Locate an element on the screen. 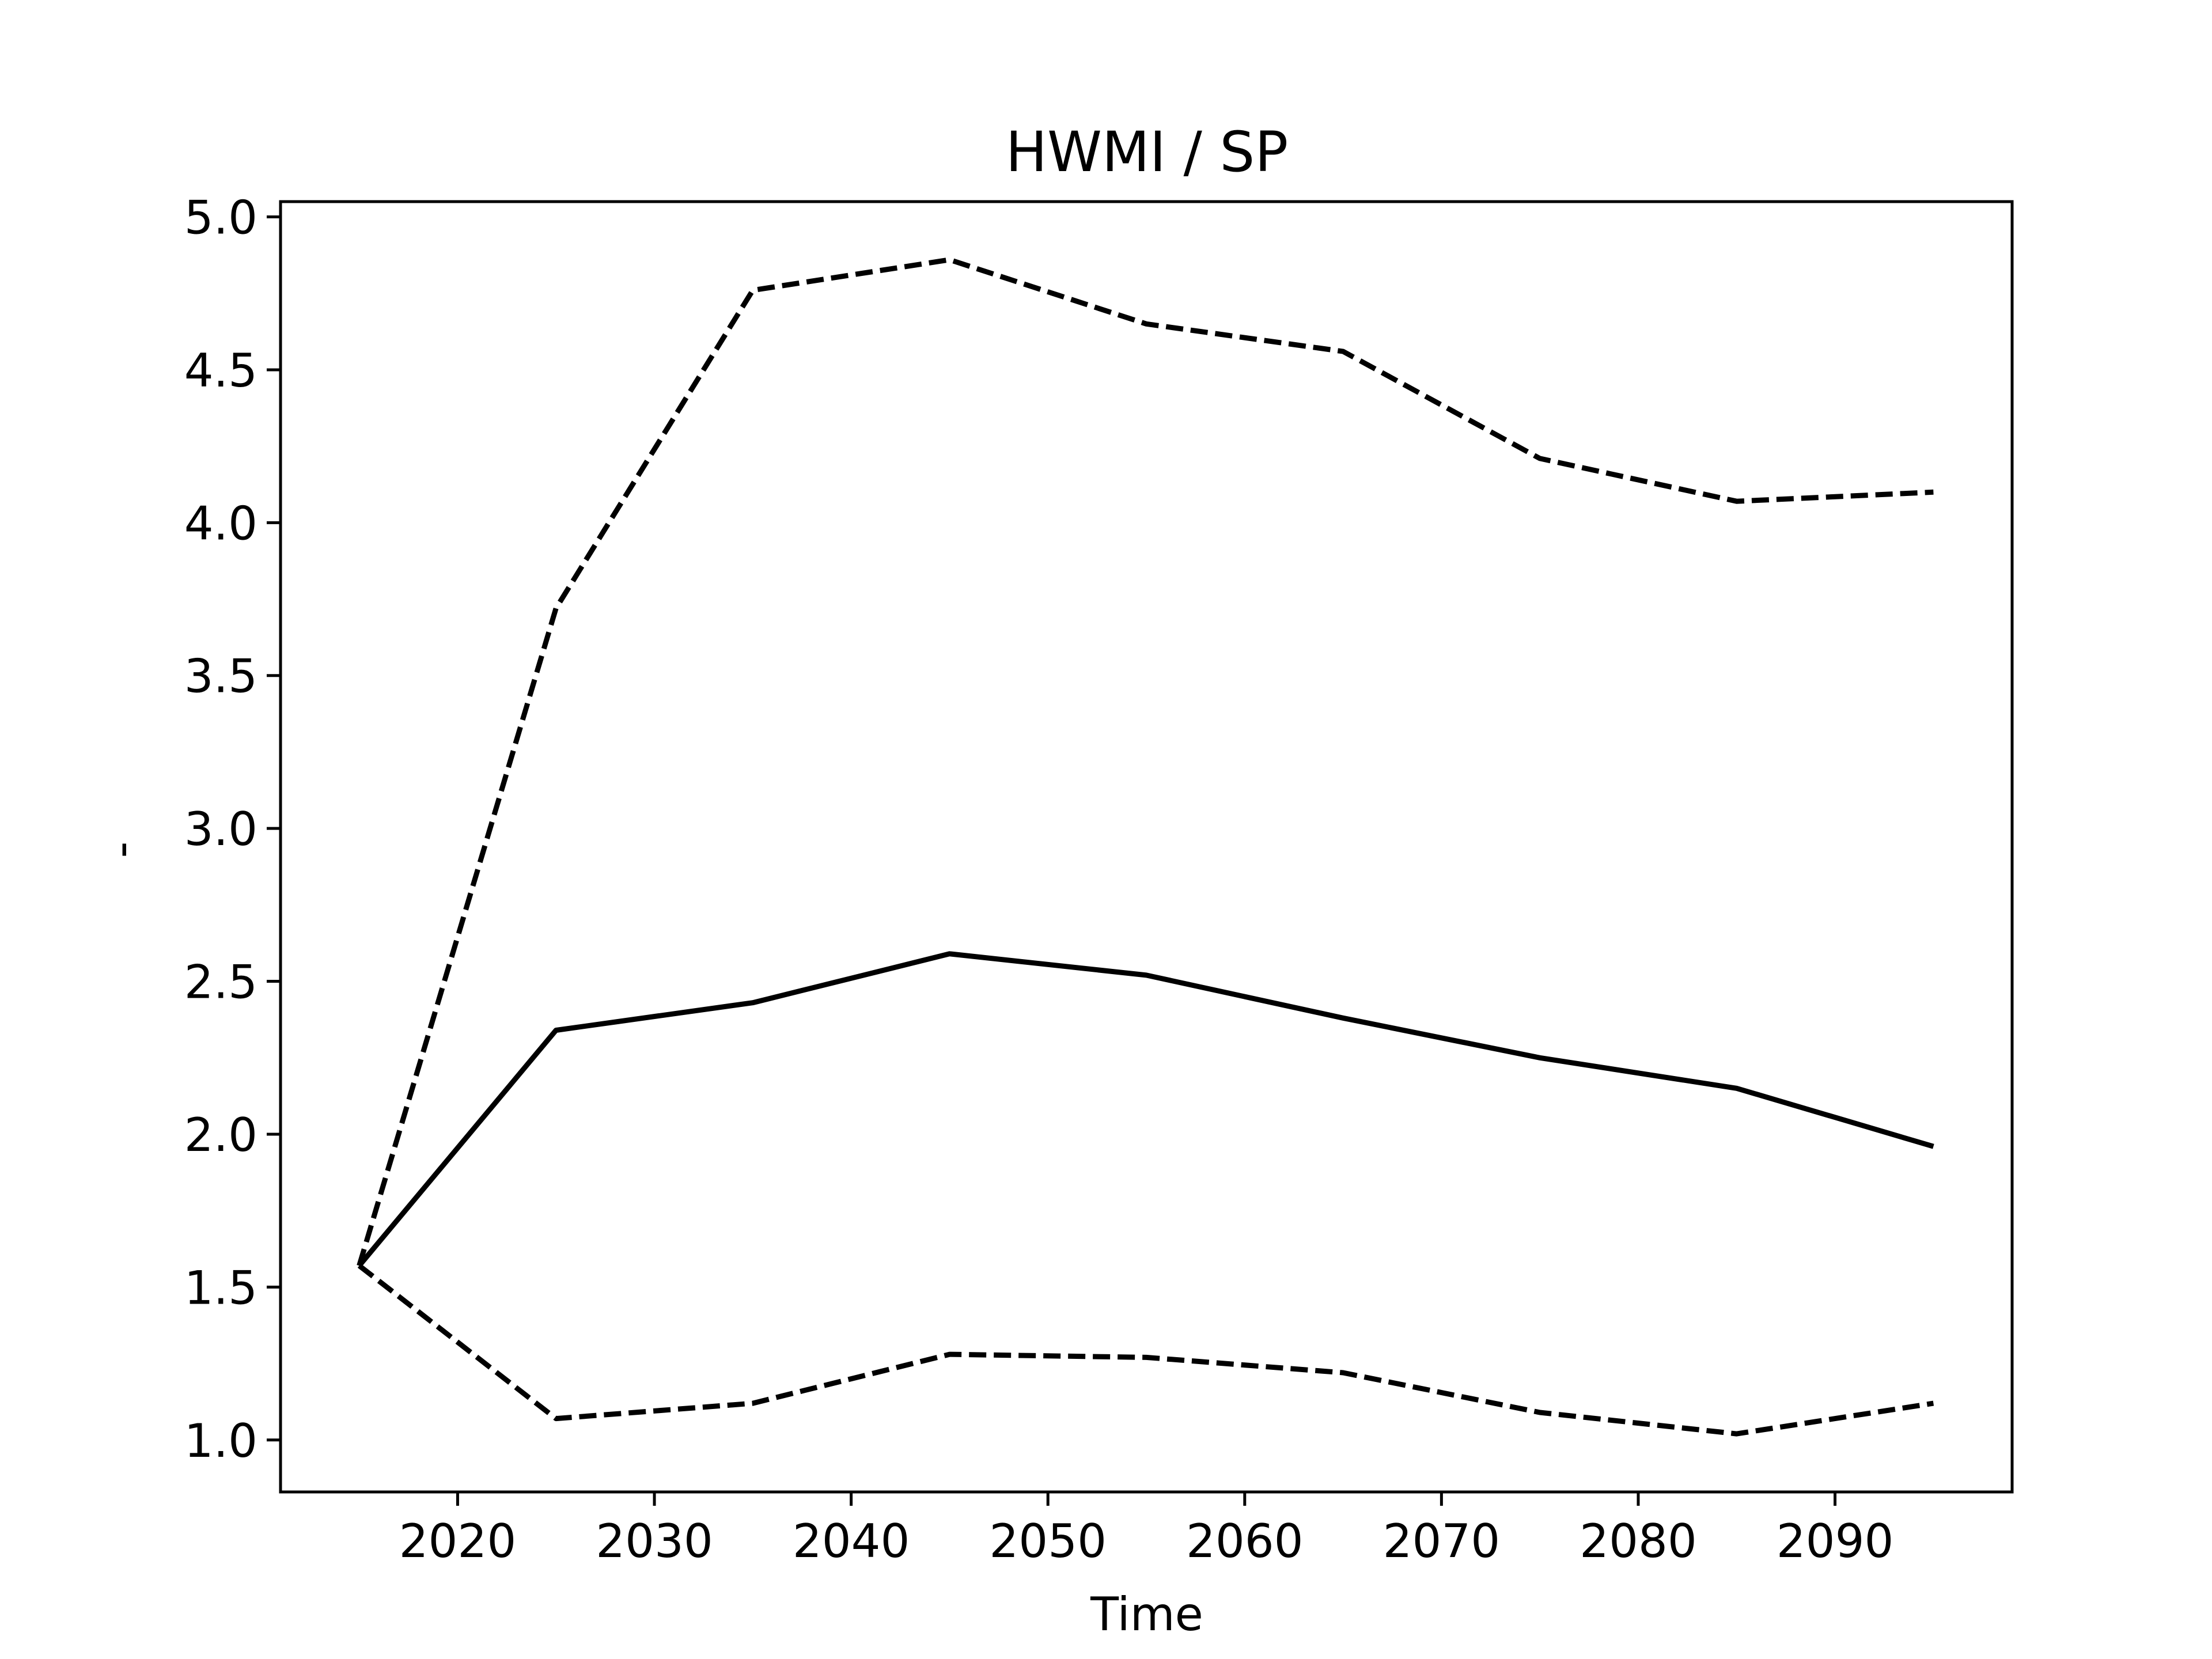 The width and height of the screenshot is (2212, 1659). x-tick-label: 2050 is located at coordinates (1048, 1541).